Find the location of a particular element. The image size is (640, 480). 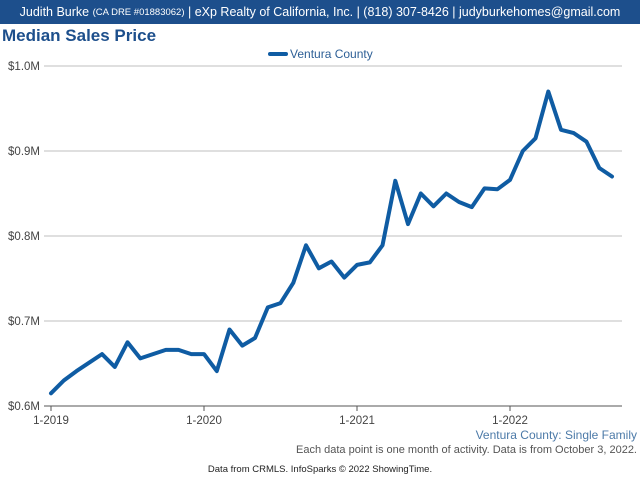

y-tick-label: $0.9M is located at coordinates (24, 152).